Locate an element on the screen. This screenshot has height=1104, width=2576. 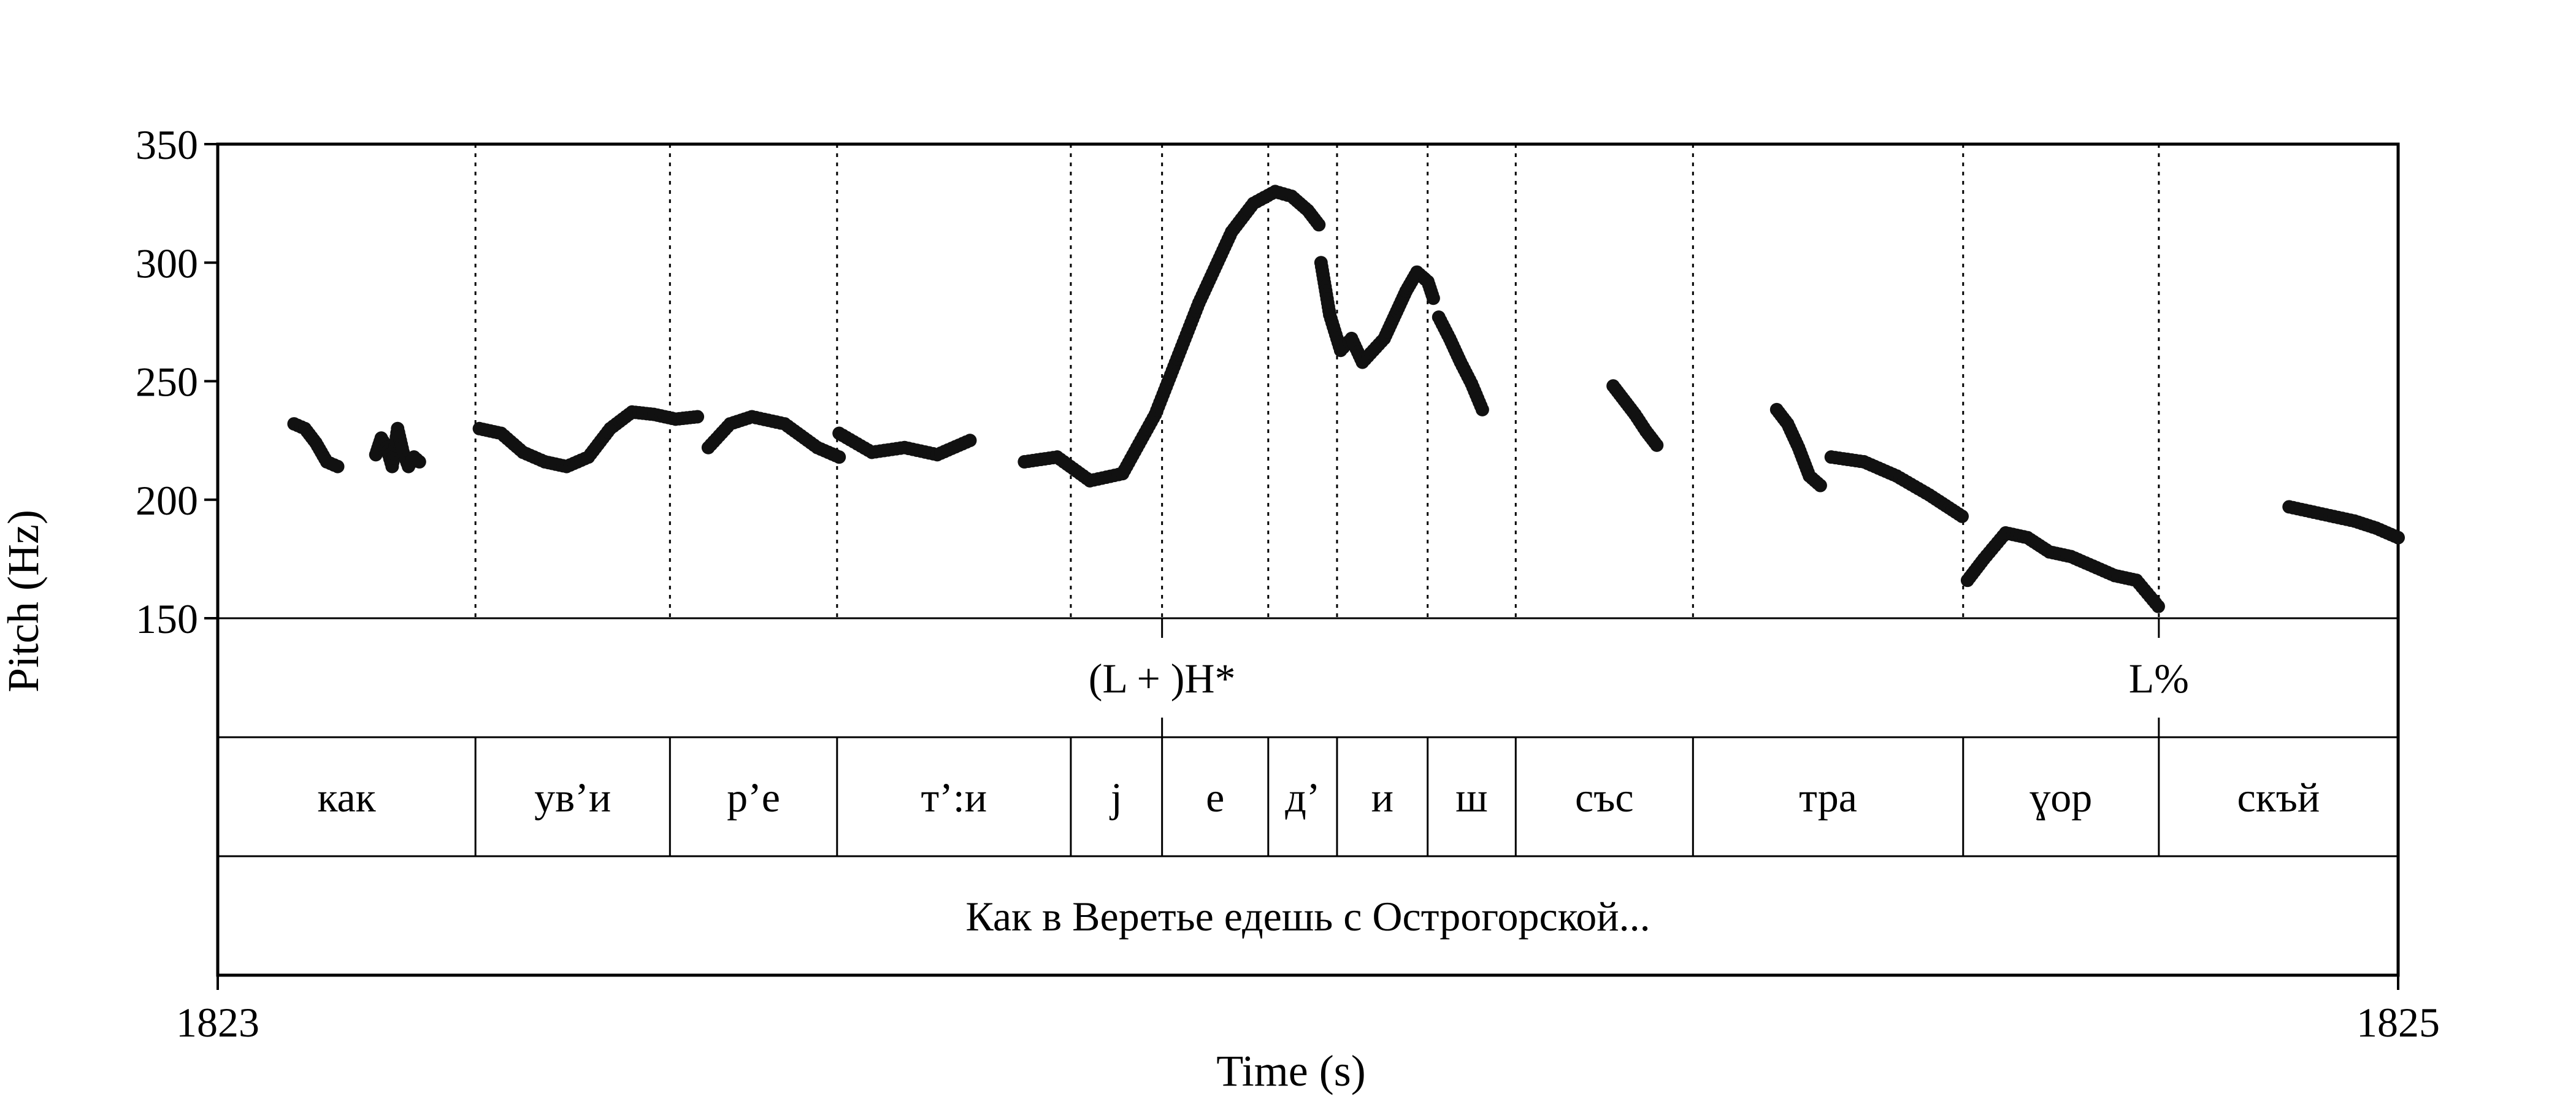
syllable-label: j is located at coordinates (1116, 797).